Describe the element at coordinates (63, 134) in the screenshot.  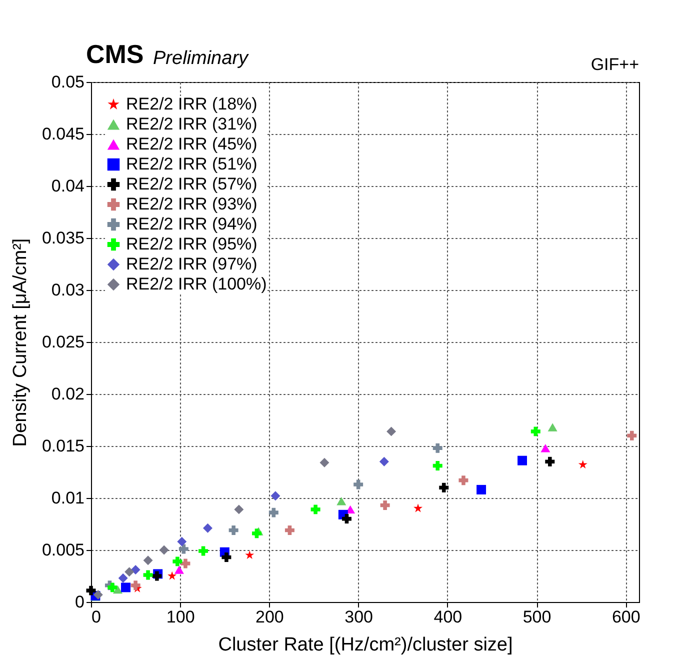
I see `y-tick-label: 0.045` at that location.